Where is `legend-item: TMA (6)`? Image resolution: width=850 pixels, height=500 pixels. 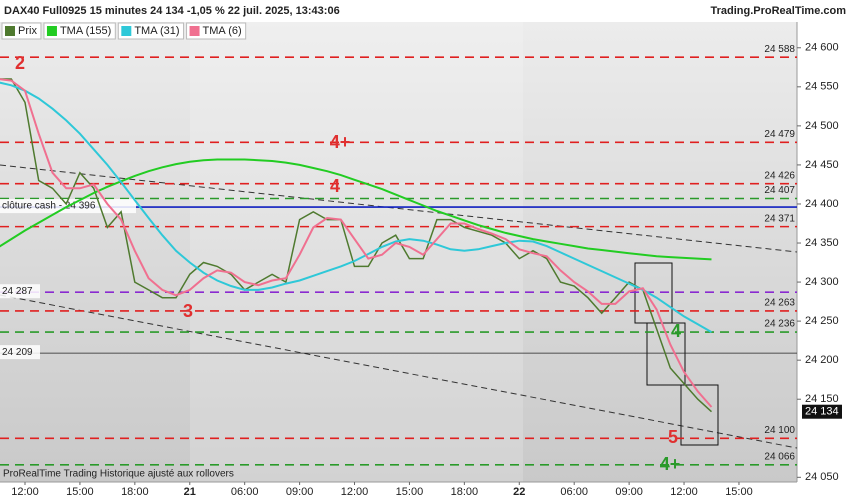 legend-item: TMA (6) is located at coordinates (216, 31).